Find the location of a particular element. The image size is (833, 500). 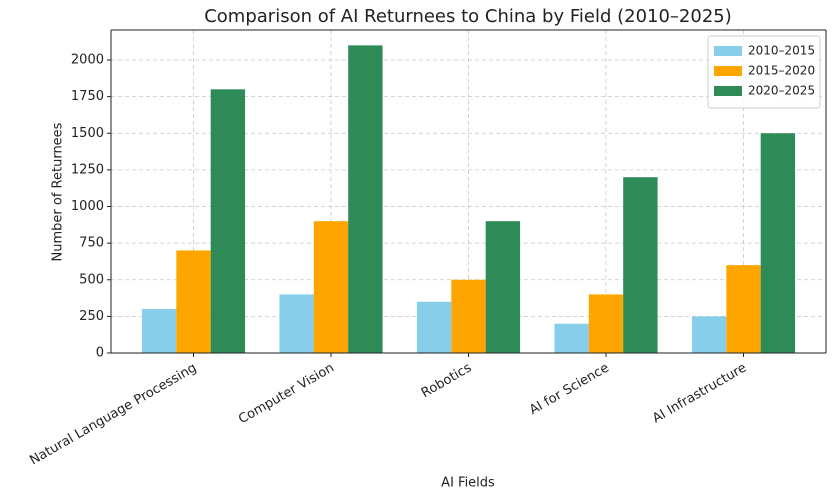

legend-label: 2010–2015 is located at coordinates (781, 51).